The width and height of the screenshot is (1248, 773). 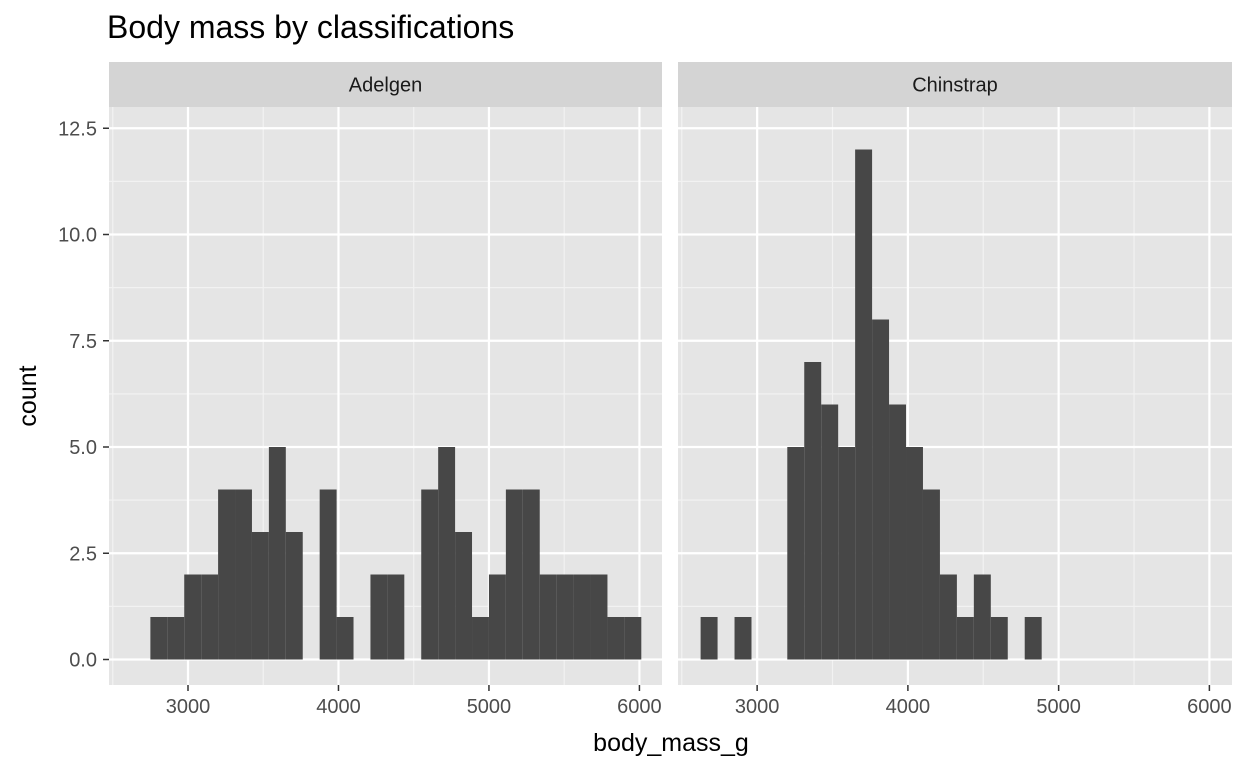 What do you see at coordinates (77, 236) in the screenshot?
I see `y-tick-label: 10.0` at bounding box center [77, 236].